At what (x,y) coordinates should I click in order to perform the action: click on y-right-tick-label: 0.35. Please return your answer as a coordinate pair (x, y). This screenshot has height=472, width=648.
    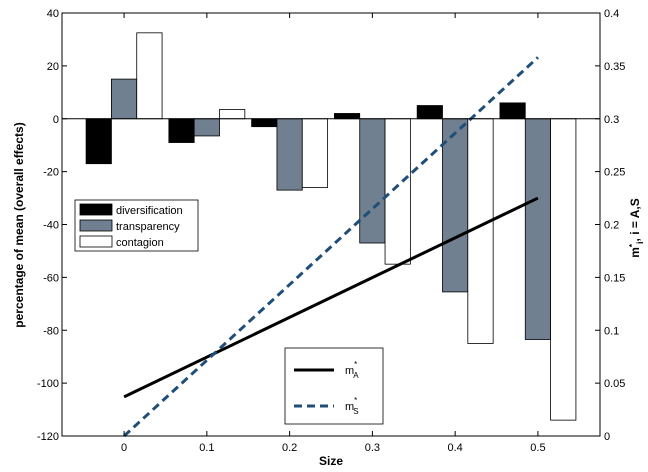
    Looking at the image, I should click on (614, 67).